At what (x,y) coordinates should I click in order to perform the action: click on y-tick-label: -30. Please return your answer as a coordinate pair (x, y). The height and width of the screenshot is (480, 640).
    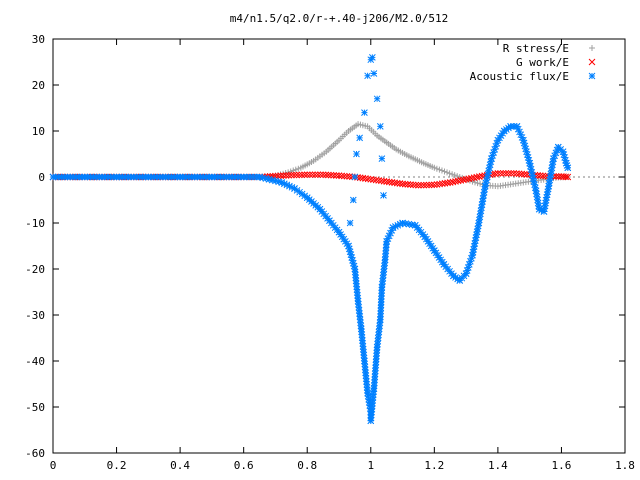
    Looking at the image, I should click on (35, 315).